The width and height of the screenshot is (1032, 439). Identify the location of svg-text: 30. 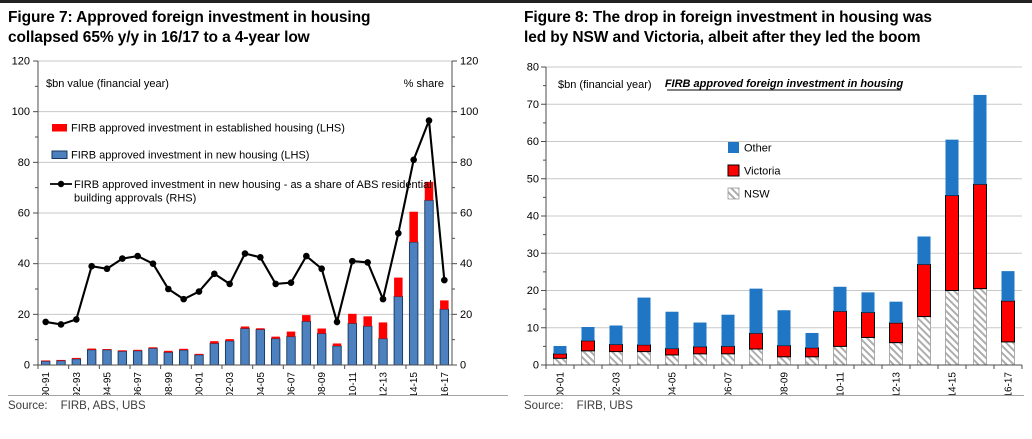
(533, 254).